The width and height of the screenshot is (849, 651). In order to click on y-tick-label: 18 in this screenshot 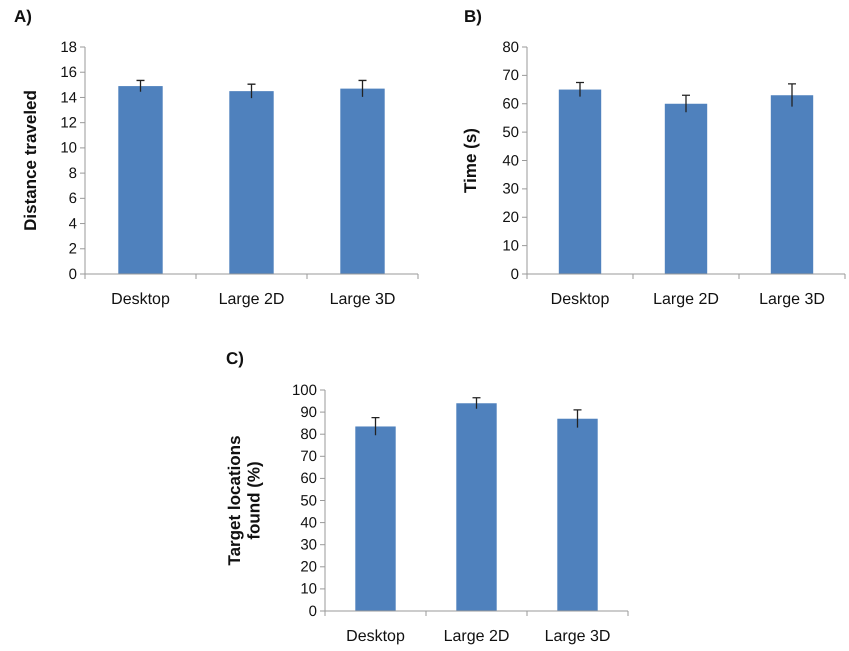, I will do `click(68, 47)`.